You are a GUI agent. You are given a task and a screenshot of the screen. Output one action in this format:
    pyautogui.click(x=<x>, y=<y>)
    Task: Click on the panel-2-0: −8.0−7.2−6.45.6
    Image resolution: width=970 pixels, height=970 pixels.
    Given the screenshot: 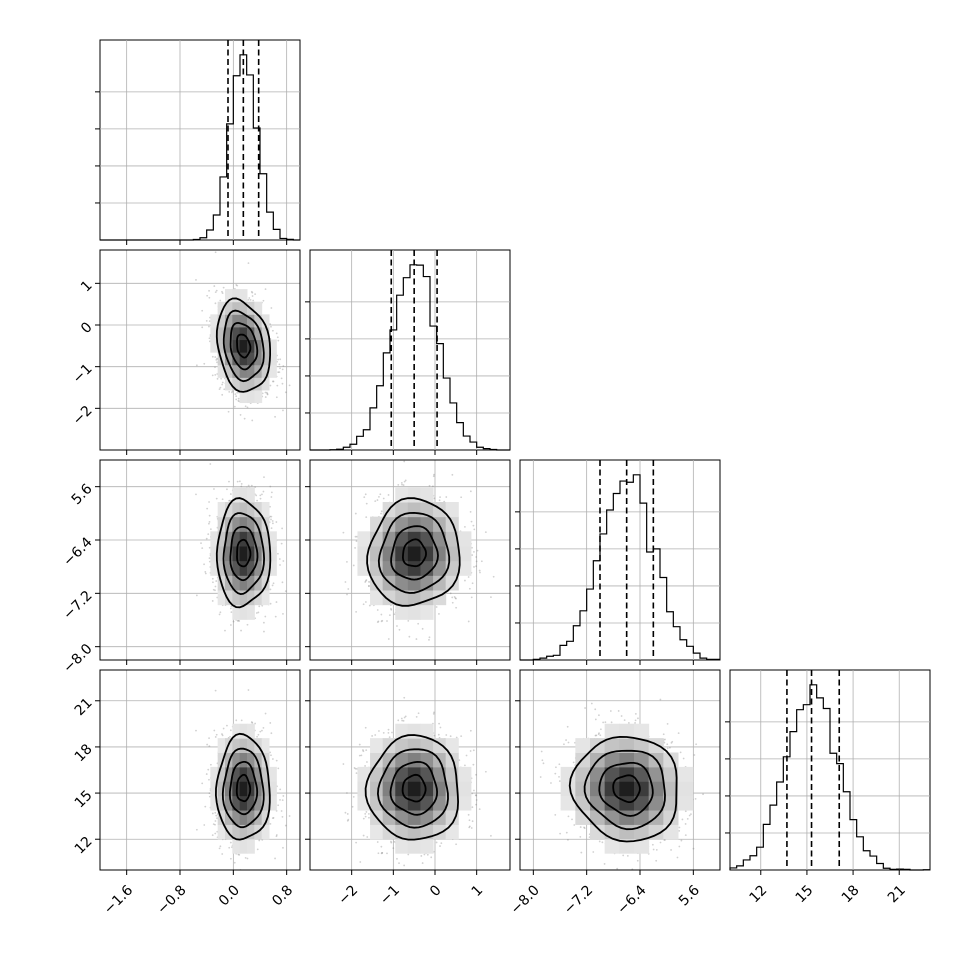 What is the action you would take?
    pyautogui.click(x=180, y=567)
    